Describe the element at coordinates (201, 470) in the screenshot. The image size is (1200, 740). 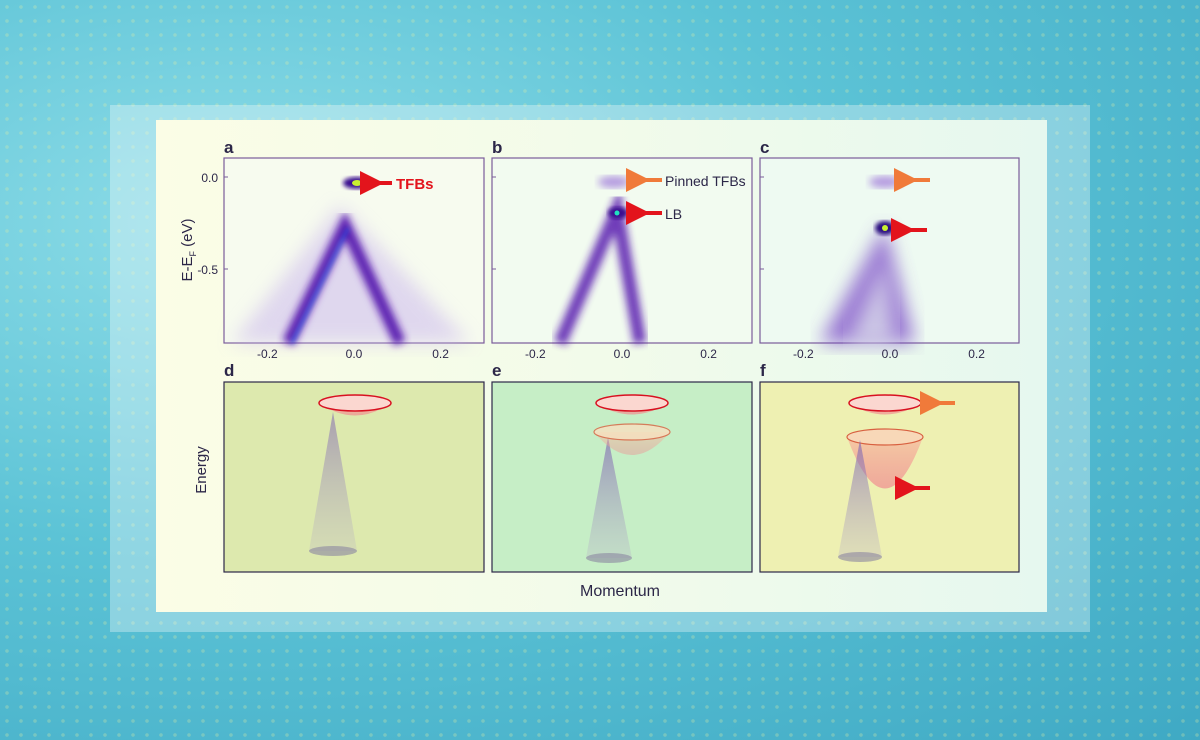
I see `energy-label: Energy` at that location.